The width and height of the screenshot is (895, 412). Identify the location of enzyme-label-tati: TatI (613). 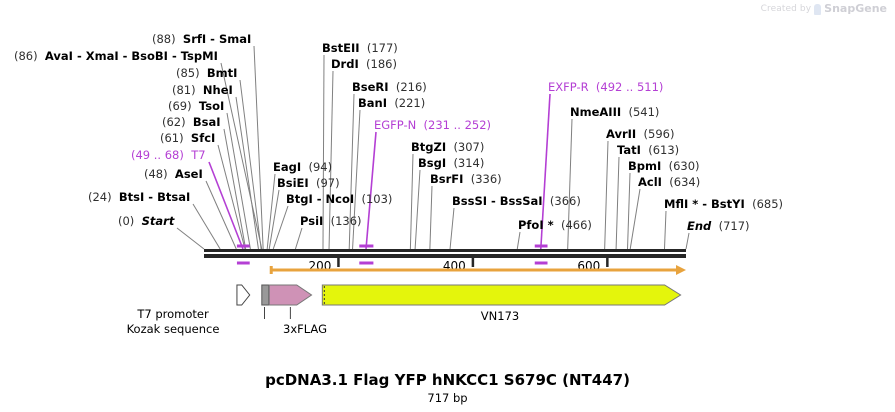
(648, 150).